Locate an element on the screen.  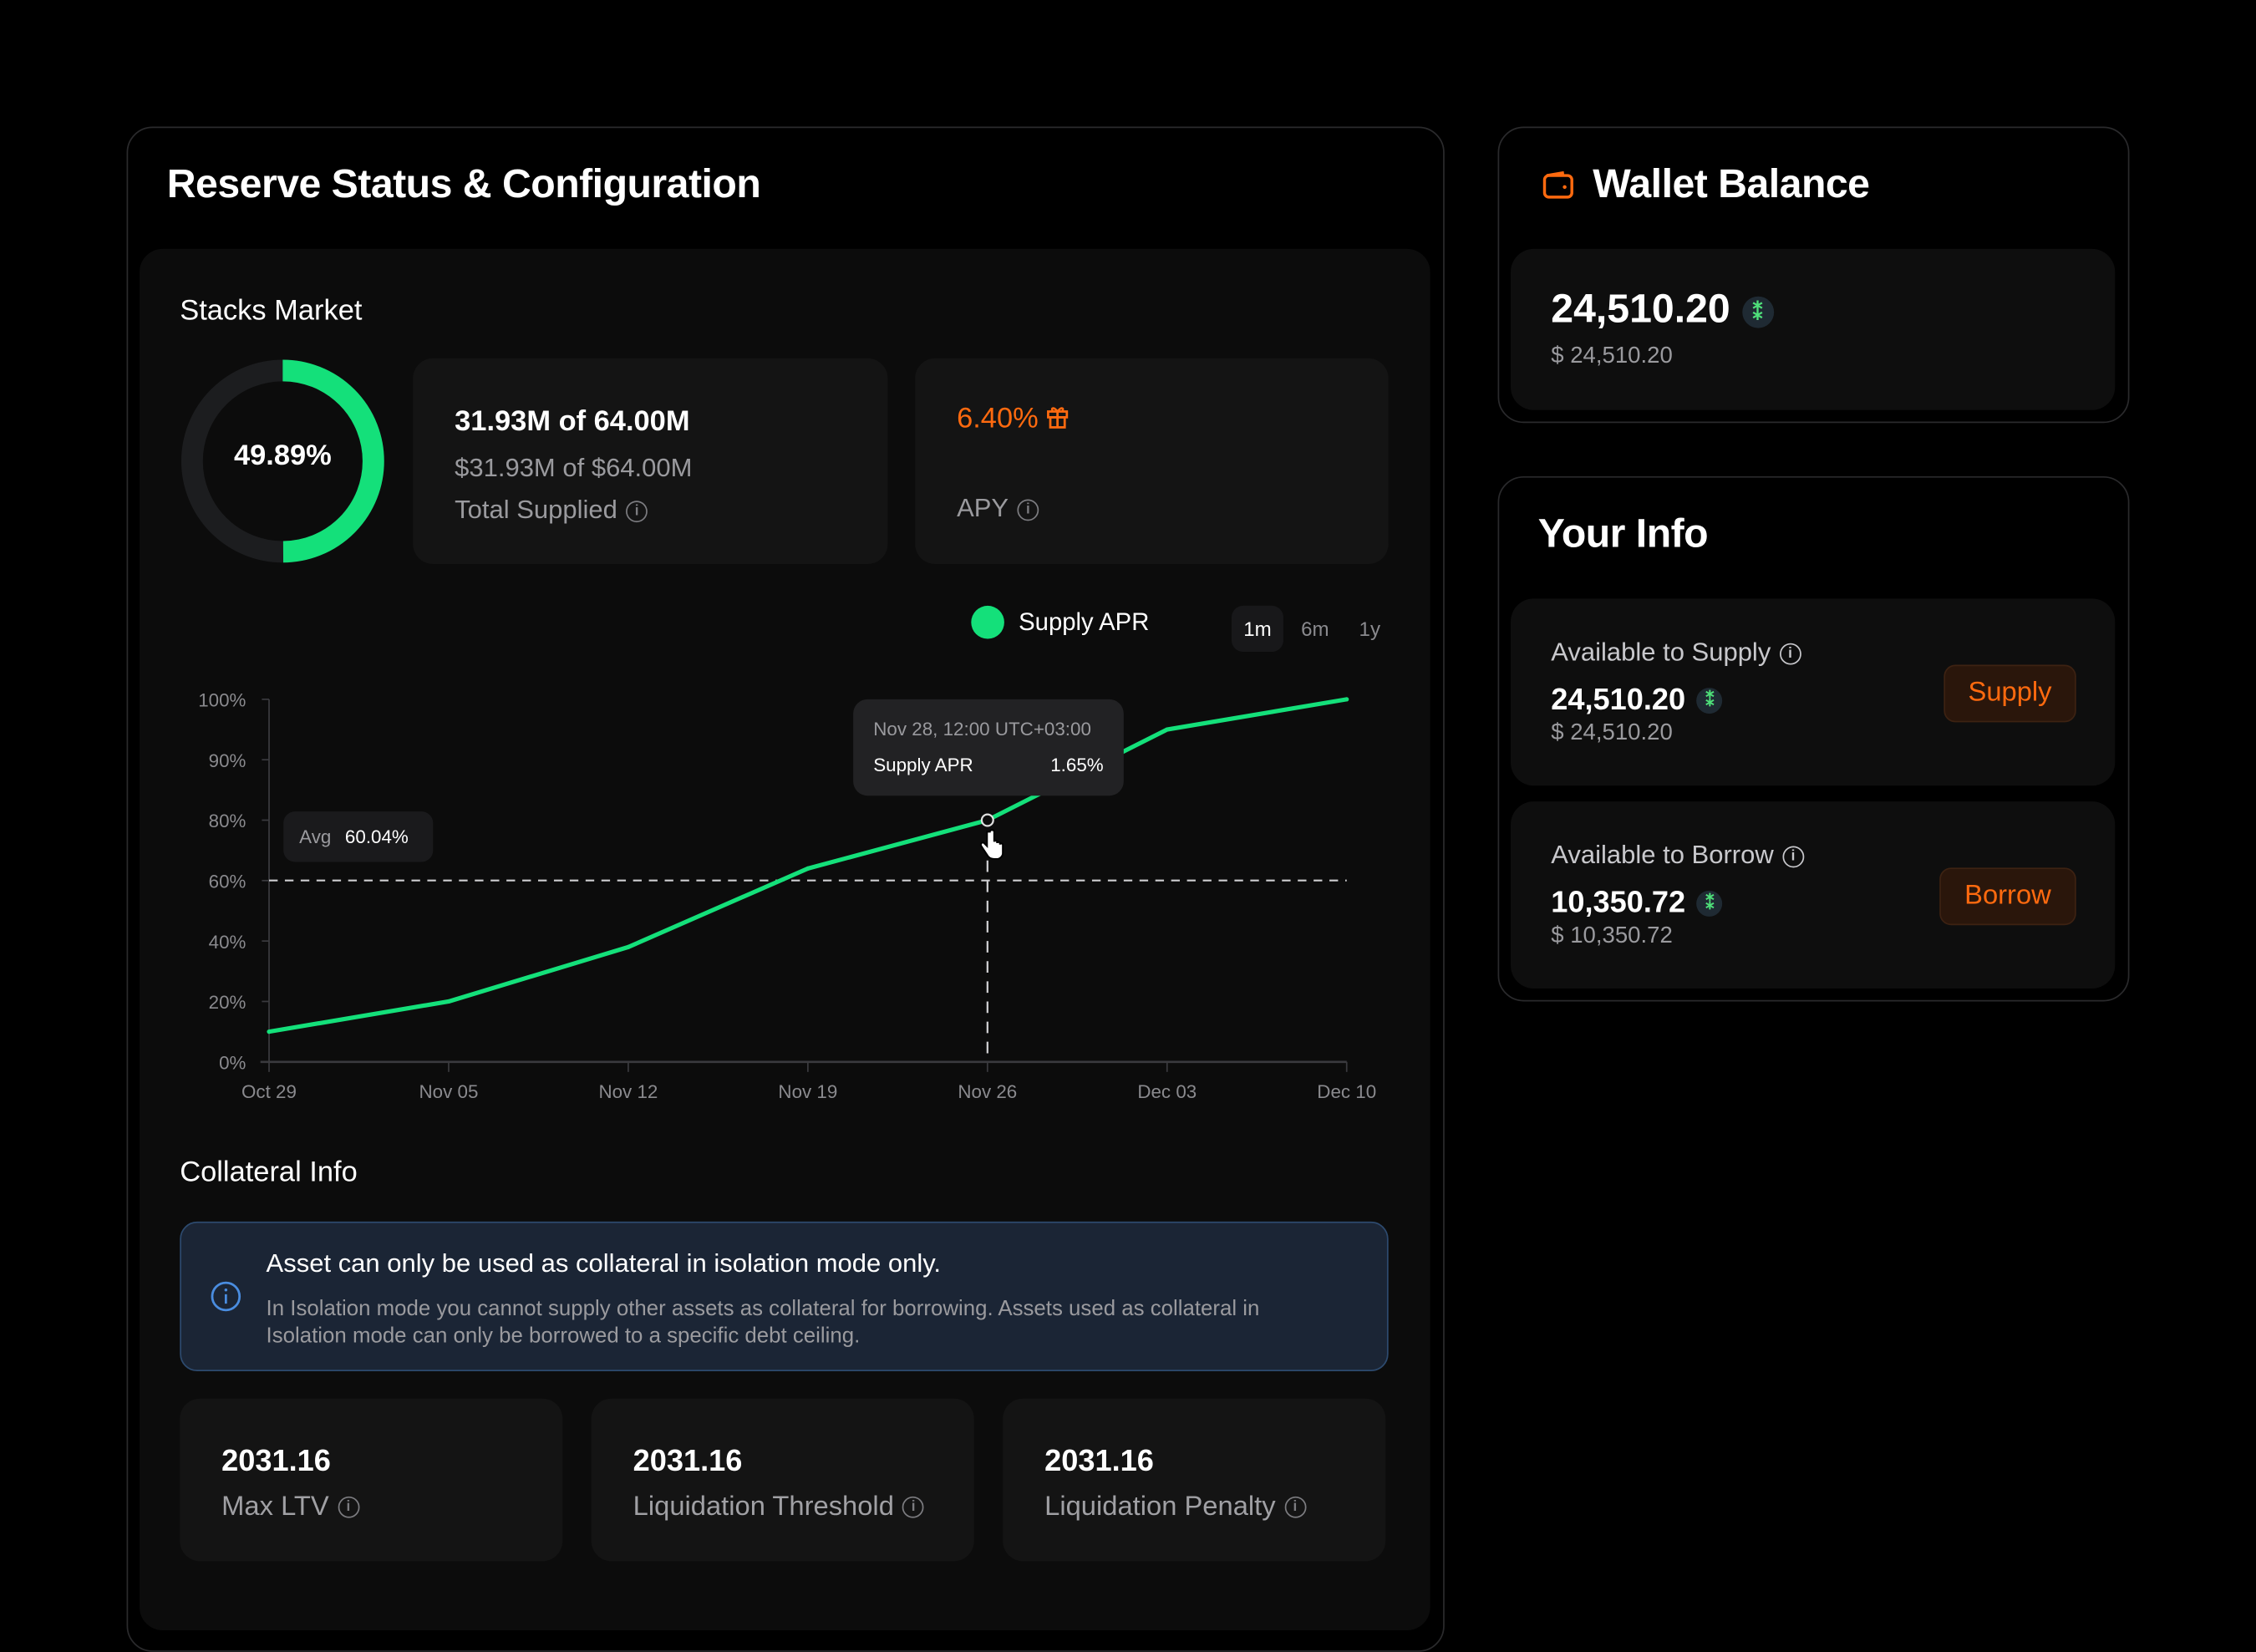
utilization-percent: 49.89% is located at coordinates (283, 456).